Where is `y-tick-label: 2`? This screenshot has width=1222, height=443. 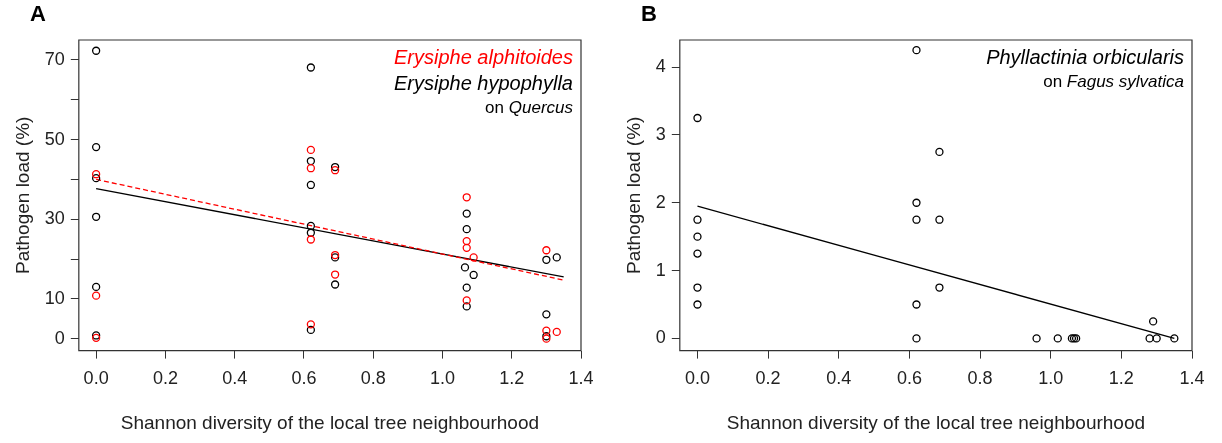
y-tick-label: 2 is located at coordinates (660, 201).